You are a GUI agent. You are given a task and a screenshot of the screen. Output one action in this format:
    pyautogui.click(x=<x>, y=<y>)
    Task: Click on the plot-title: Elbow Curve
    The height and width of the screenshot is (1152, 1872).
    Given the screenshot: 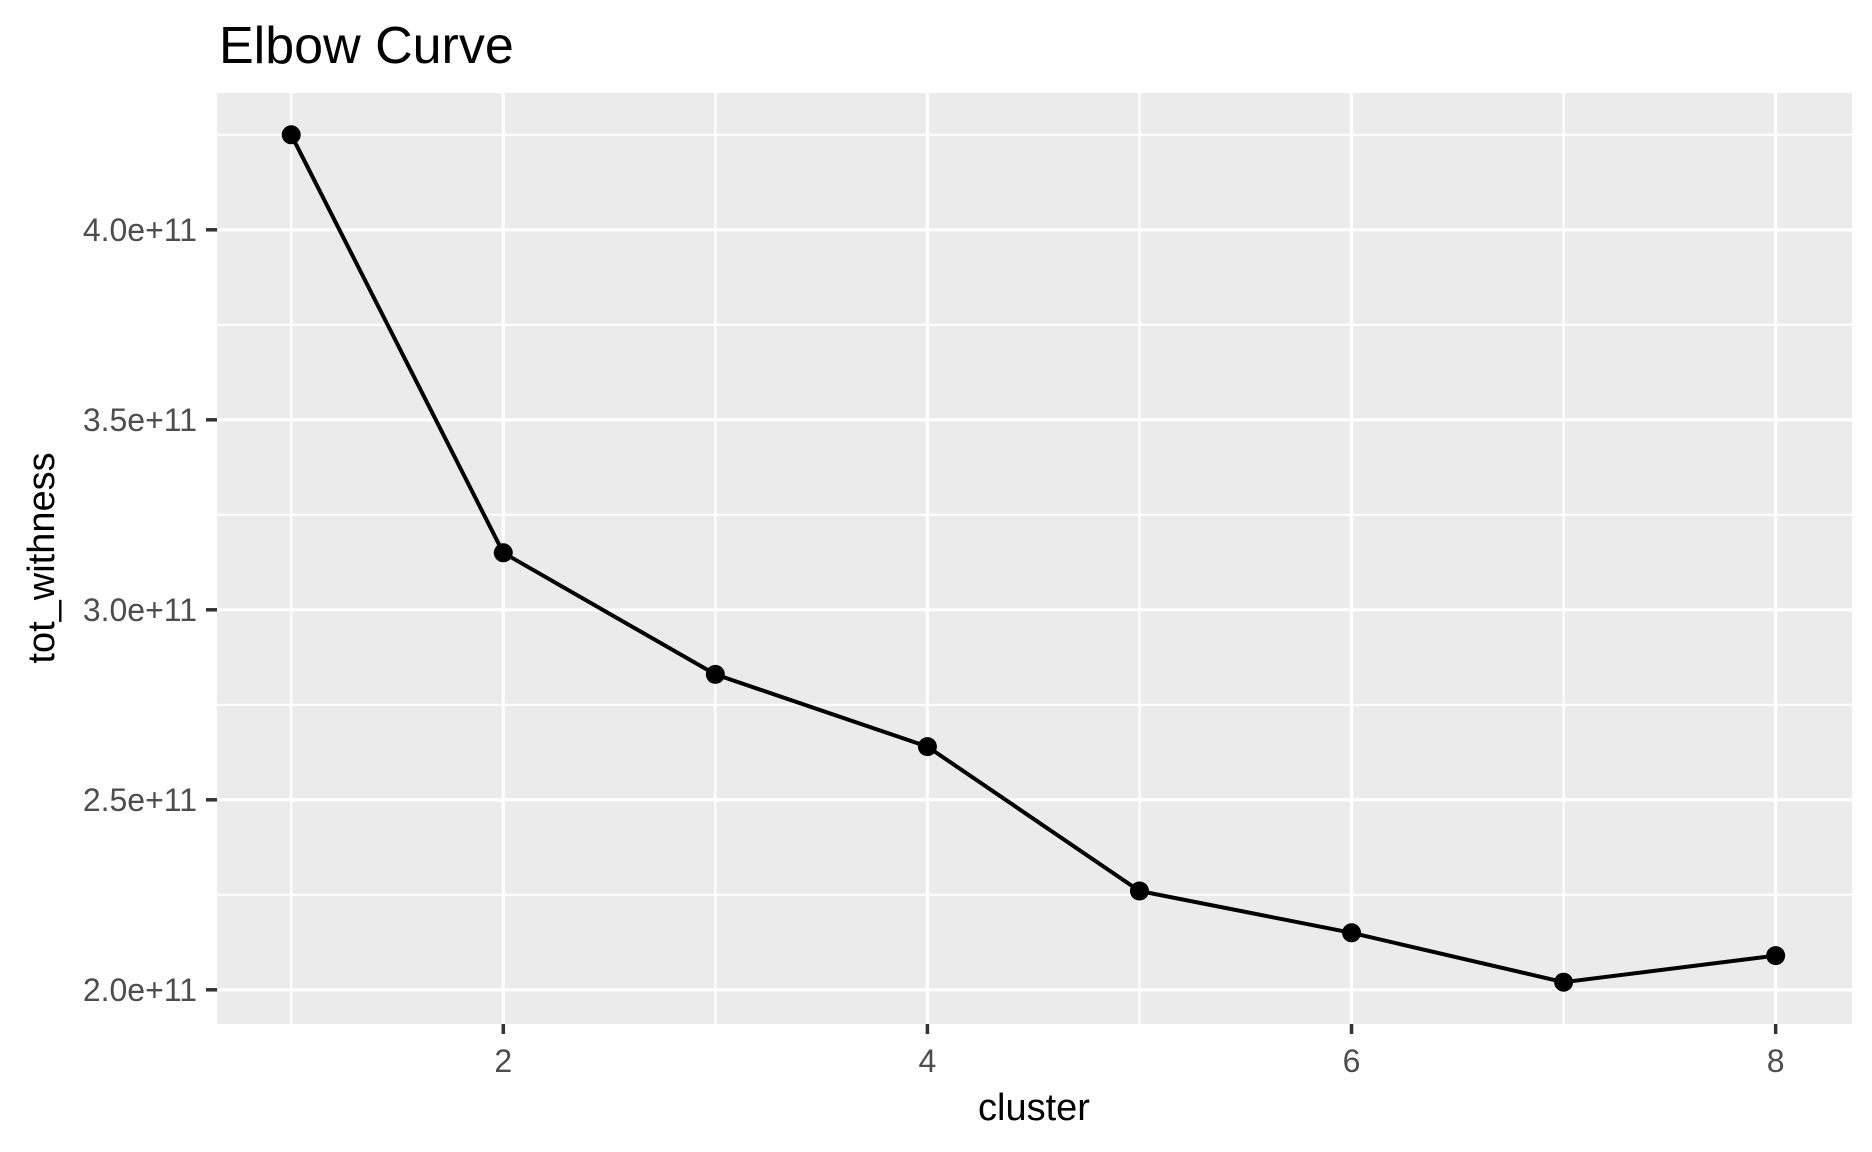 What is the action you would take?
    pyautogui.click(x=366, y=46)
    